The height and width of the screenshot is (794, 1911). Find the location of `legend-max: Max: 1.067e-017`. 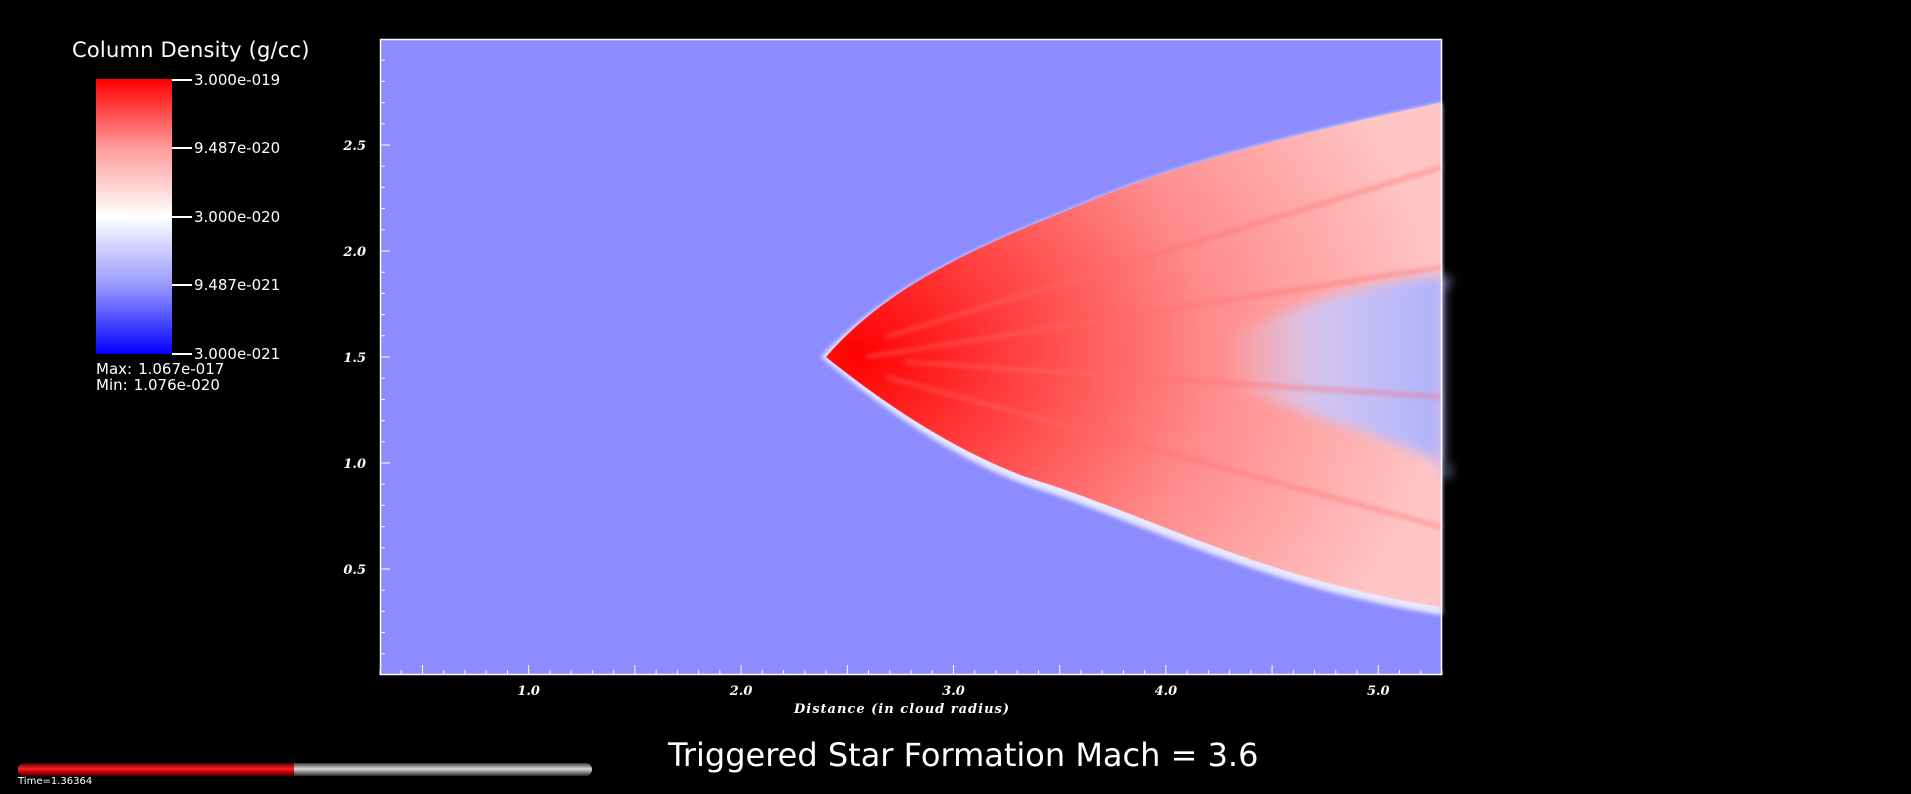

legend-max: Max: 1.067e-017 is located at coordinates (160, 369).